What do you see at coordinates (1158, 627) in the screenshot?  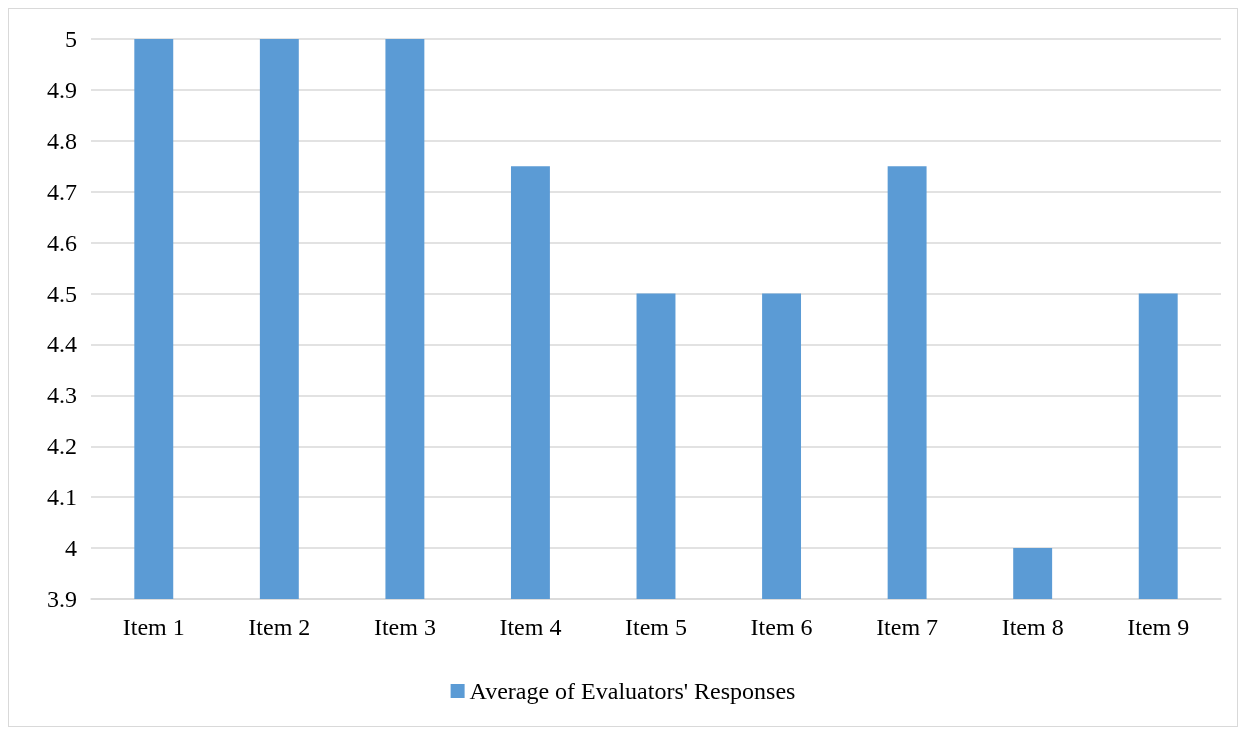 I see `x-tick-label: Item 9` at bounding box center [1158, 627].